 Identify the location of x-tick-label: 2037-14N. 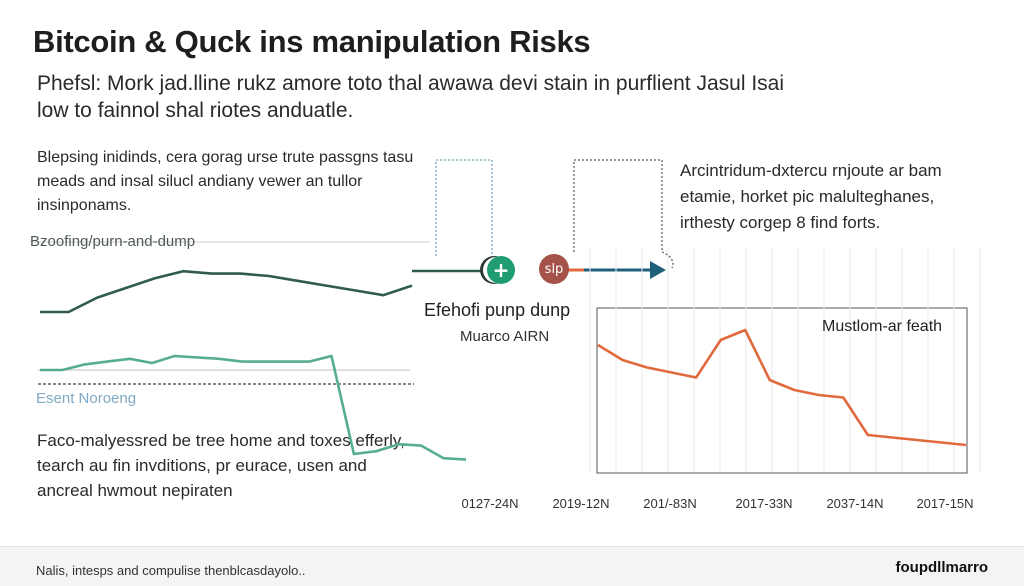
(855, 503).